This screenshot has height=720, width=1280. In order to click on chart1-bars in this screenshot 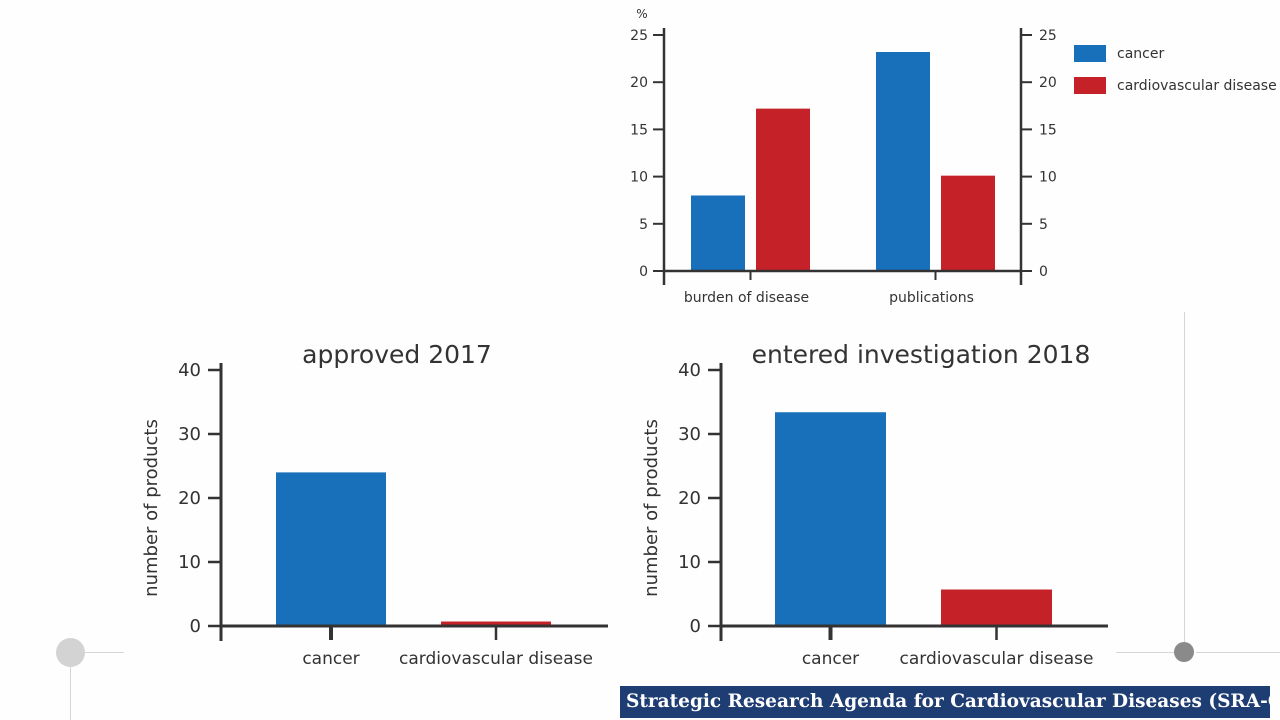, I will do `click(843, 161)`.